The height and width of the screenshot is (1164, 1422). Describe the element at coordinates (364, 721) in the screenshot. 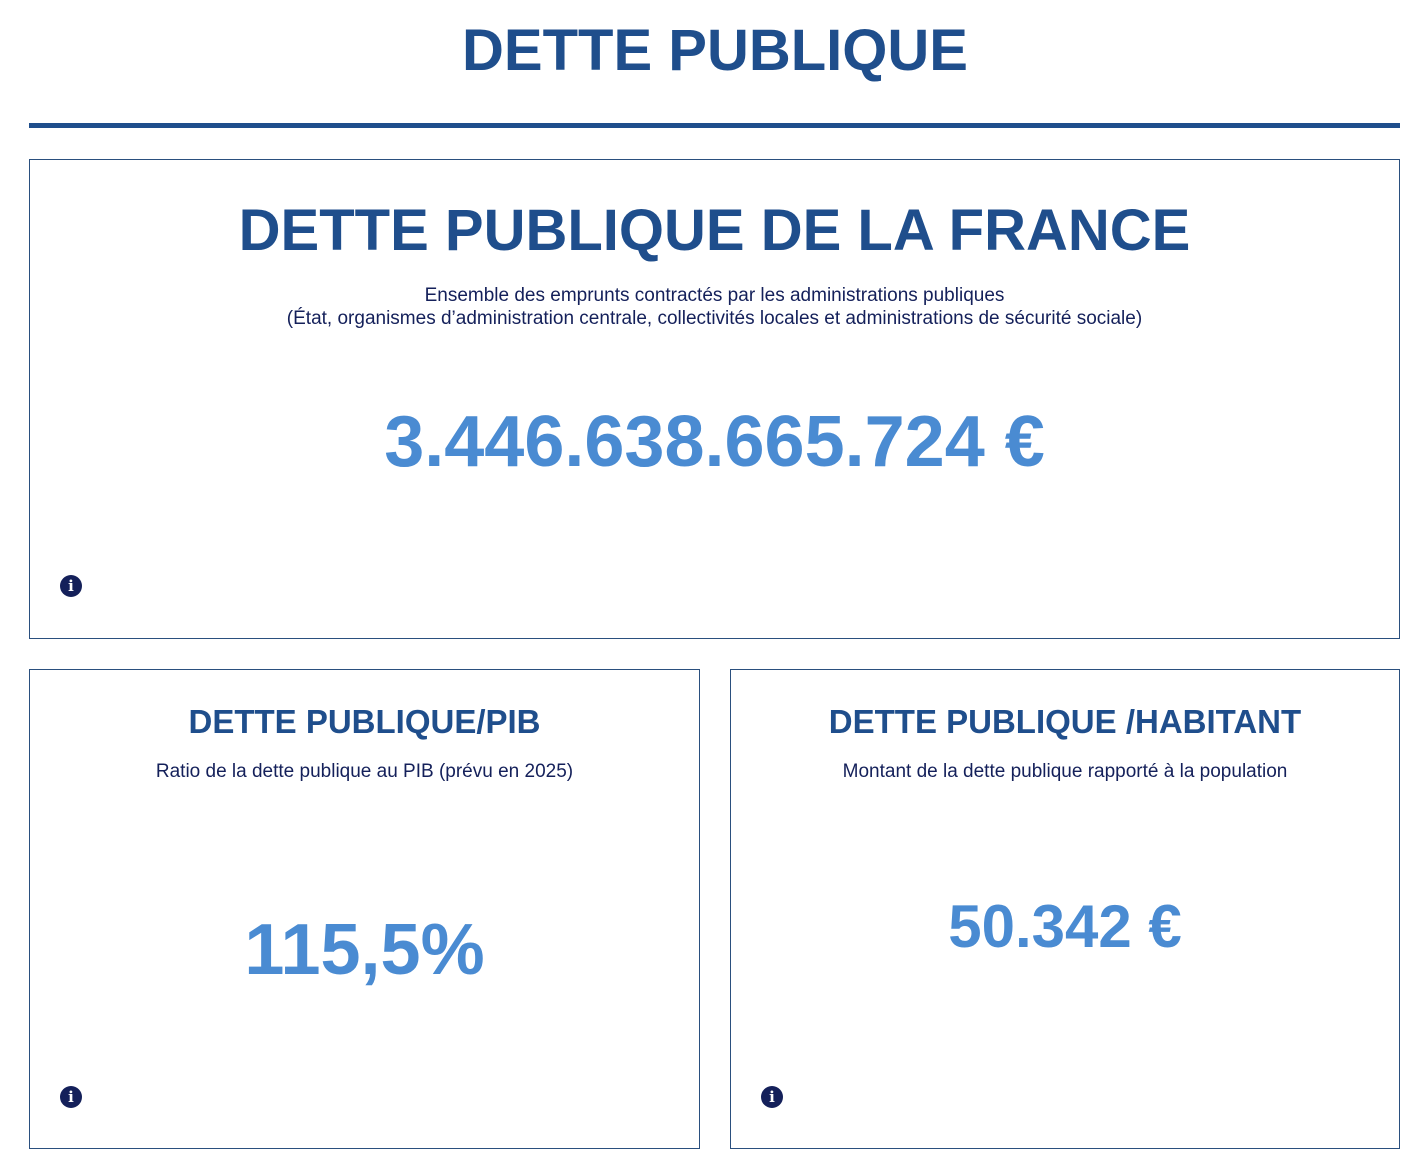

I see `card-debt-gdp-title: DETTE PUBLIQUE/PIB` at that location.